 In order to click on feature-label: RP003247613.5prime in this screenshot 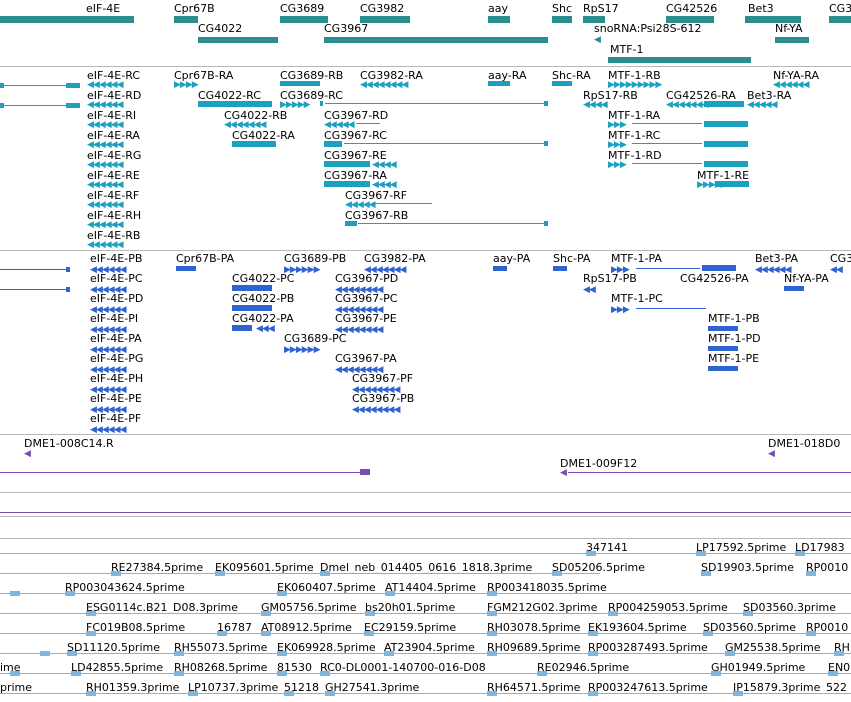, I will do `click(648, 687)`.